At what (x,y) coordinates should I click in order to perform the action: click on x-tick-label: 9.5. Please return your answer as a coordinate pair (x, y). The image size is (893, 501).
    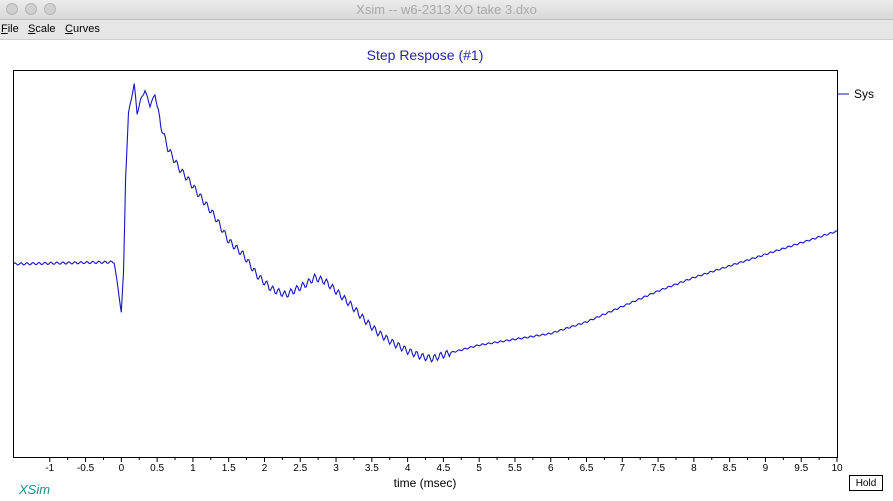
    Looking at the image, I should click on (801, 468).